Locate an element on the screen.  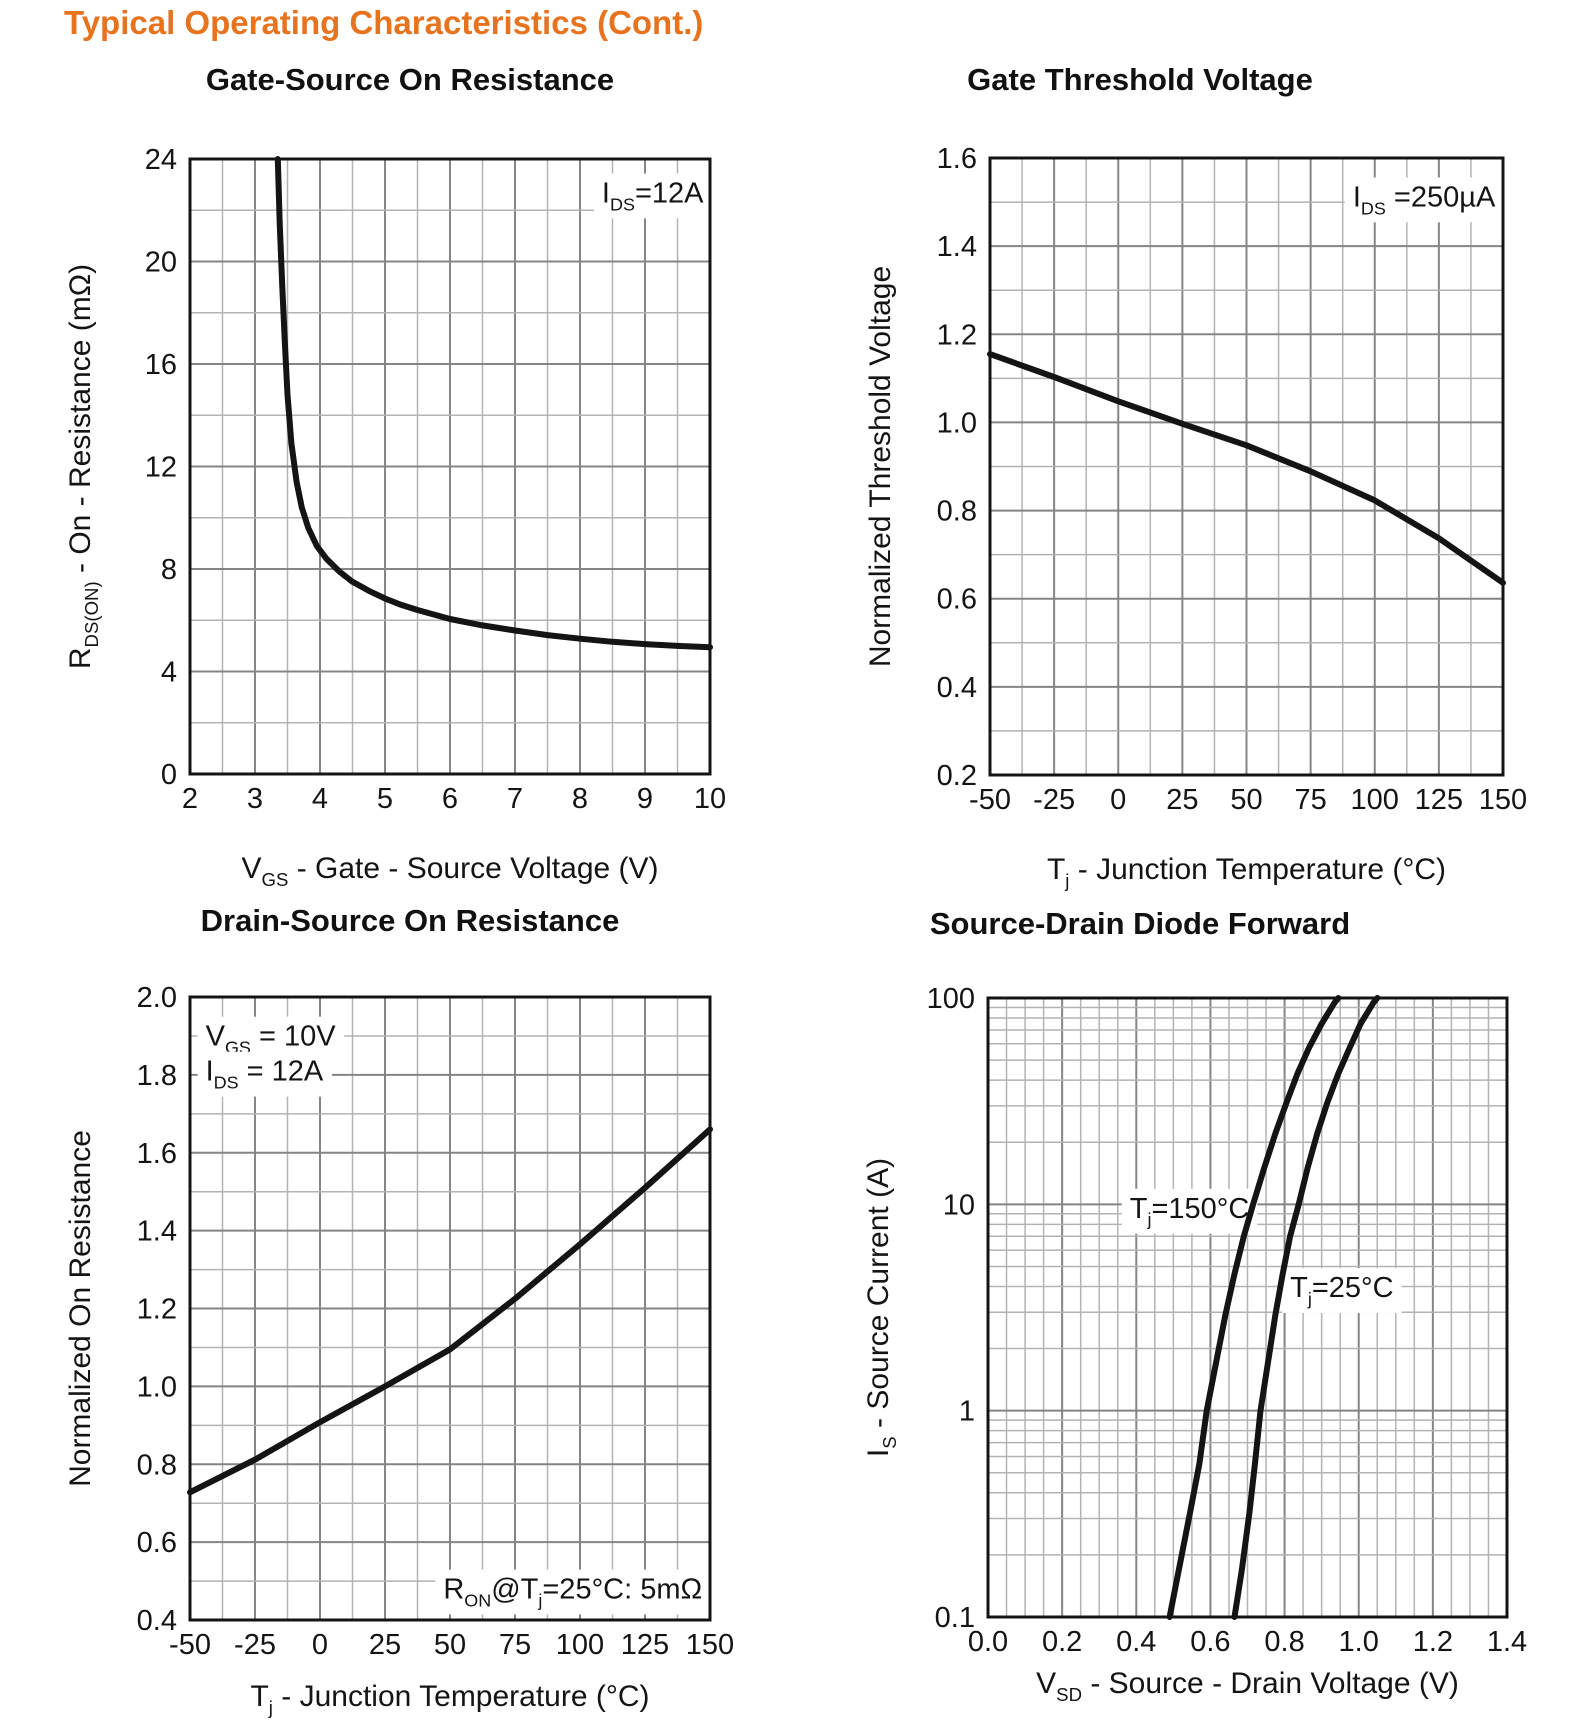
y-tick-label: 0.1 is located at coordinates (955, 1618).